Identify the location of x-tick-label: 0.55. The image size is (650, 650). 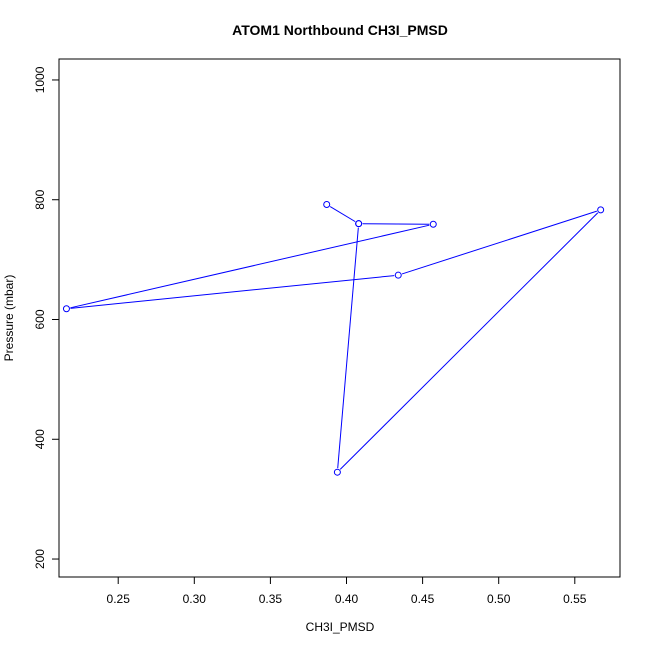
(575, 599).